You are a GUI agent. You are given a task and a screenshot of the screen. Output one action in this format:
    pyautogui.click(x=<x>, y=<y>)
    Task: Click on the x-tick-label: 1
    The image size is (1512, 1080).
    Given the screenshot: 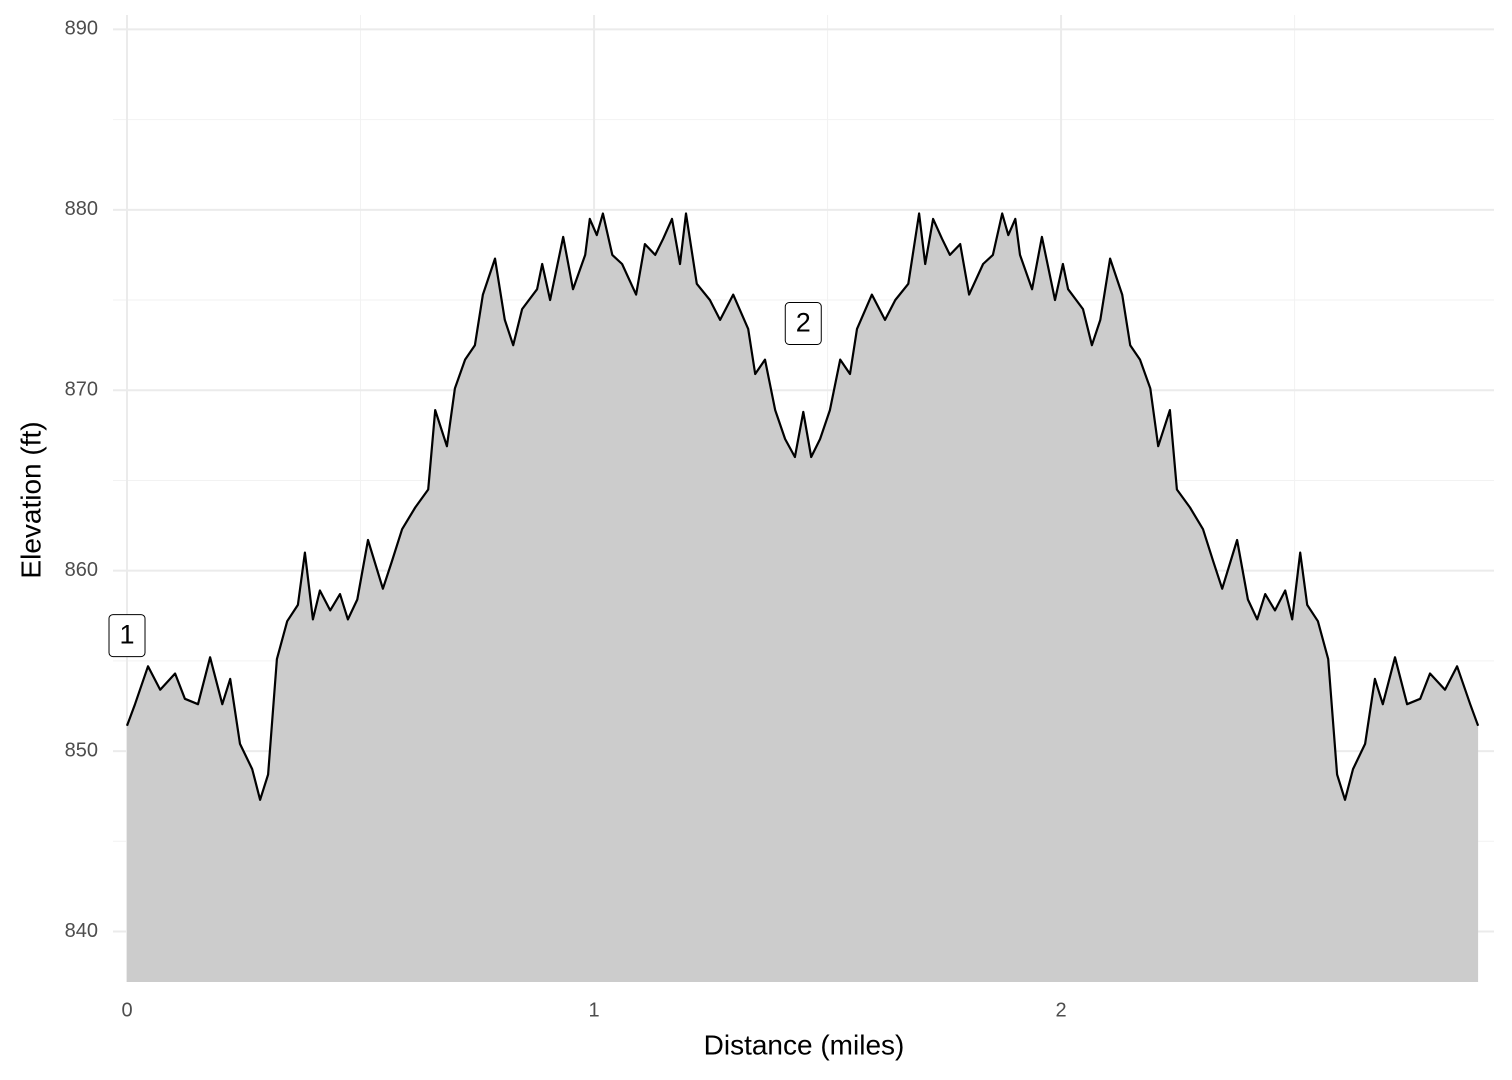 What is the action you would take?
    pyautogui.click(x=593, y=1010)
    